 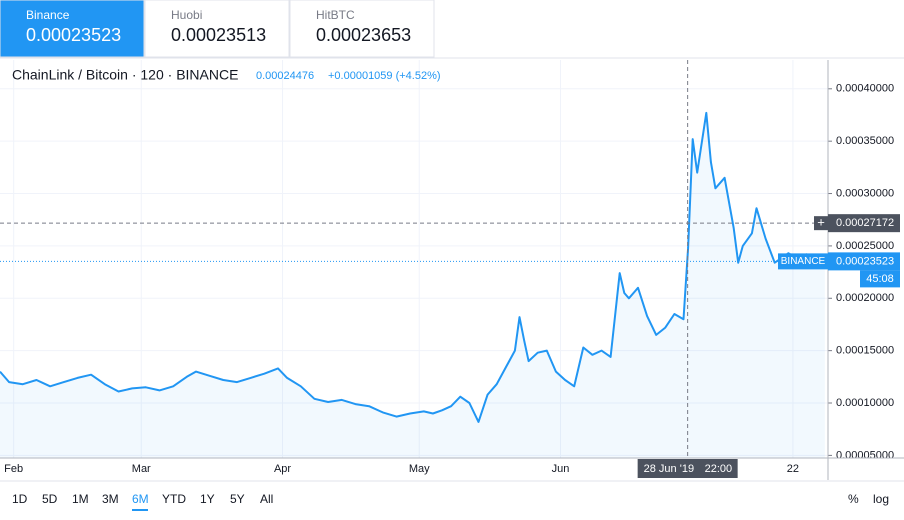 What do you see at coordinates (282, 469) in the screenshot?
I see `x-tick-label: Apr` at bounding box center [282, 469].